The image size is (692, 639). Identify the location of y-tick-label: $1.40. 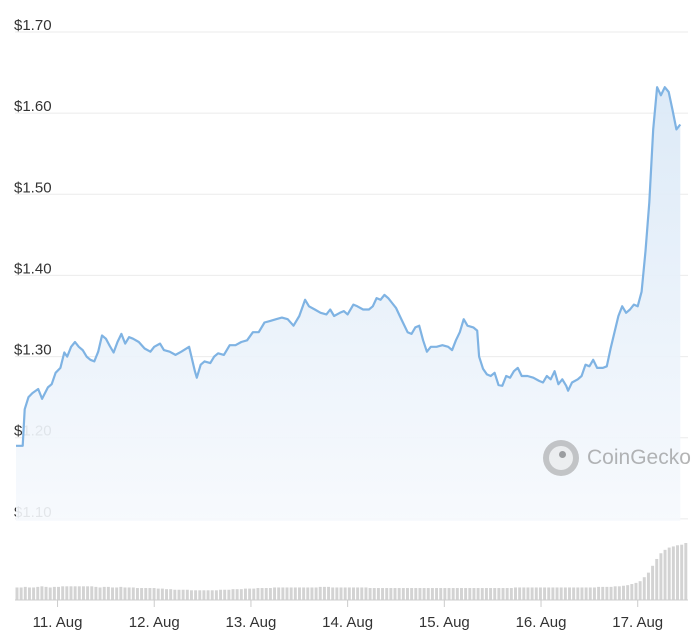
(33, 268).